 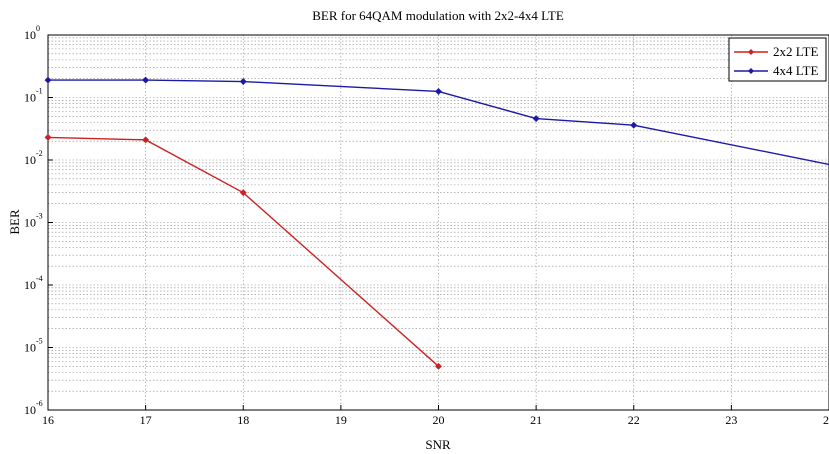 I want to click on x-tick-label: 2, so click(x=826, y=420).